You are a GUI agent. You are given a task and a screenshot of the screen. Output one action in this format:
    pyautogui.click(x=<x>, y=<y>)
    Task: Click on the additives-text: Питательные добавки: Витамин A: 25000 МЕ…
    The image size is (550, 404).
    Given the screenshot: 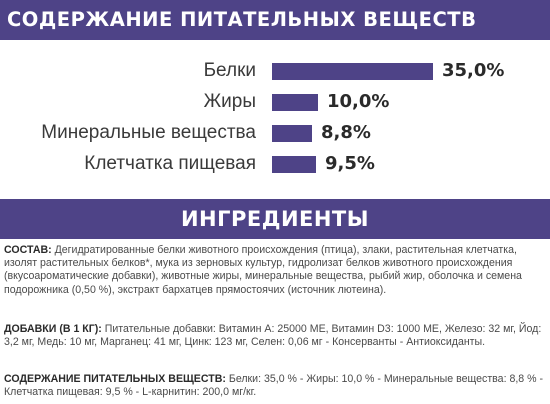 What is the action you would take?
    pyautogui.click(x=273, y=336)
    